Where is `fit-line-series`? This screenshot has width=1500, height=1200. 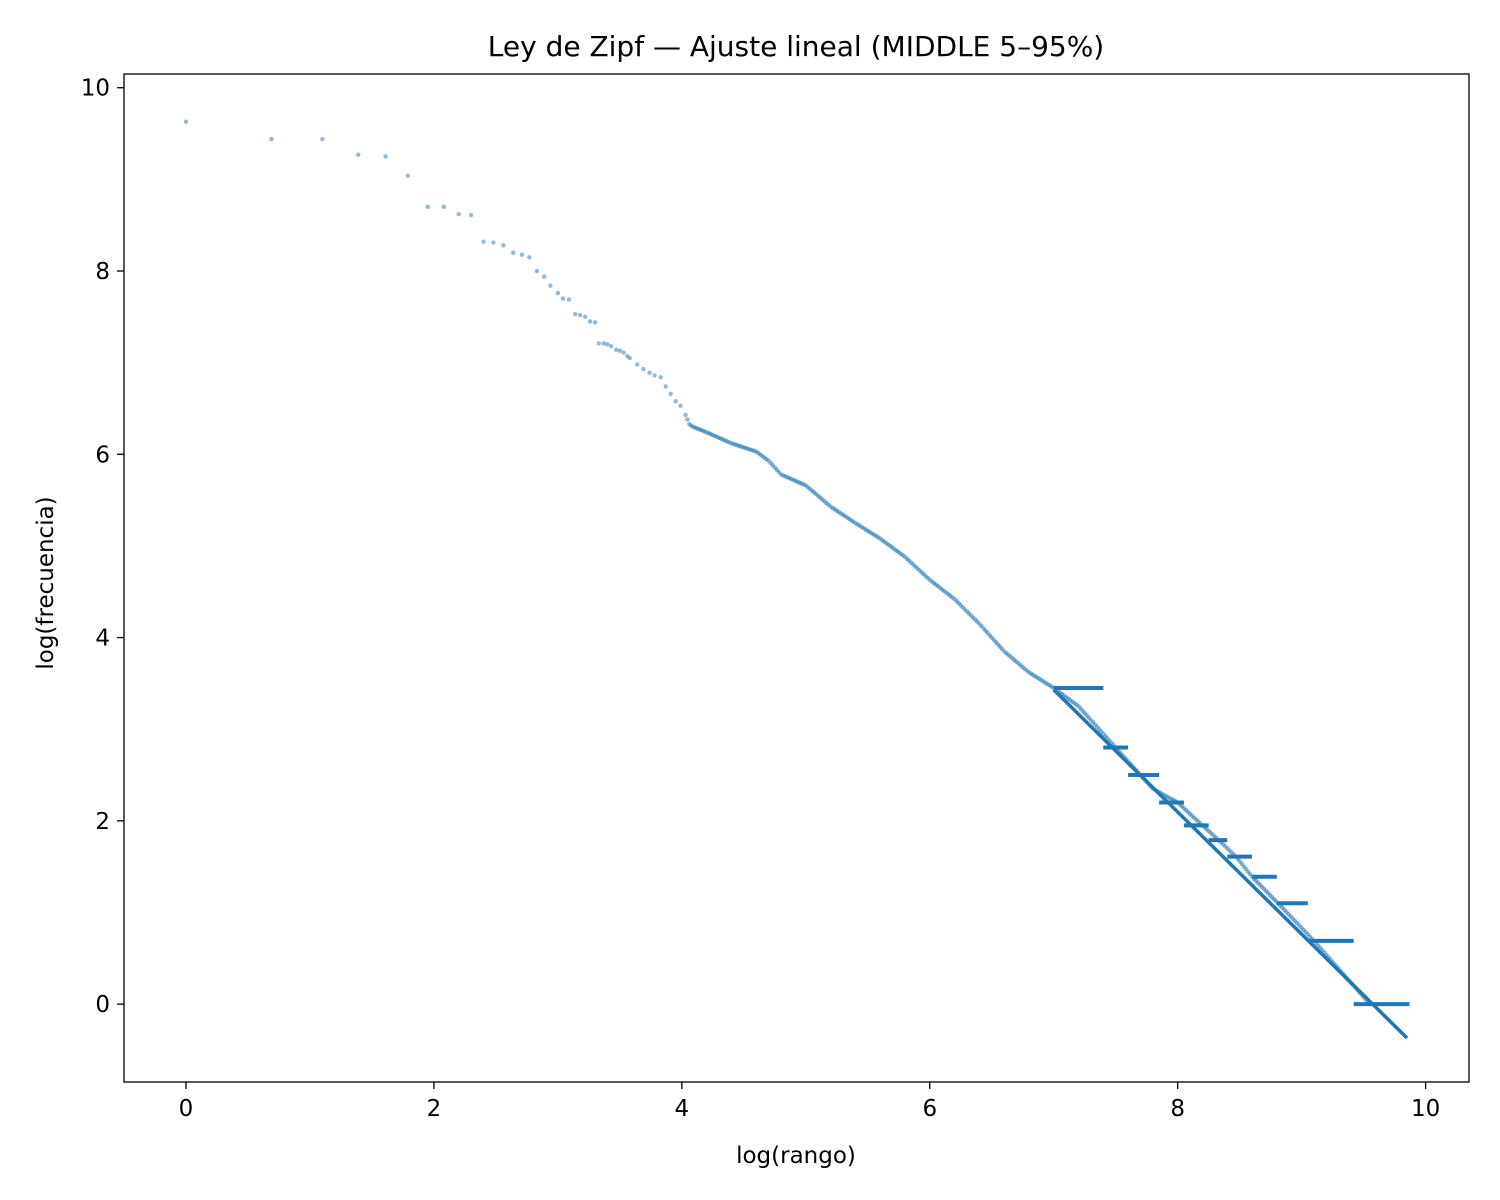
fit-line-series is located at coordinates (1230, 864).